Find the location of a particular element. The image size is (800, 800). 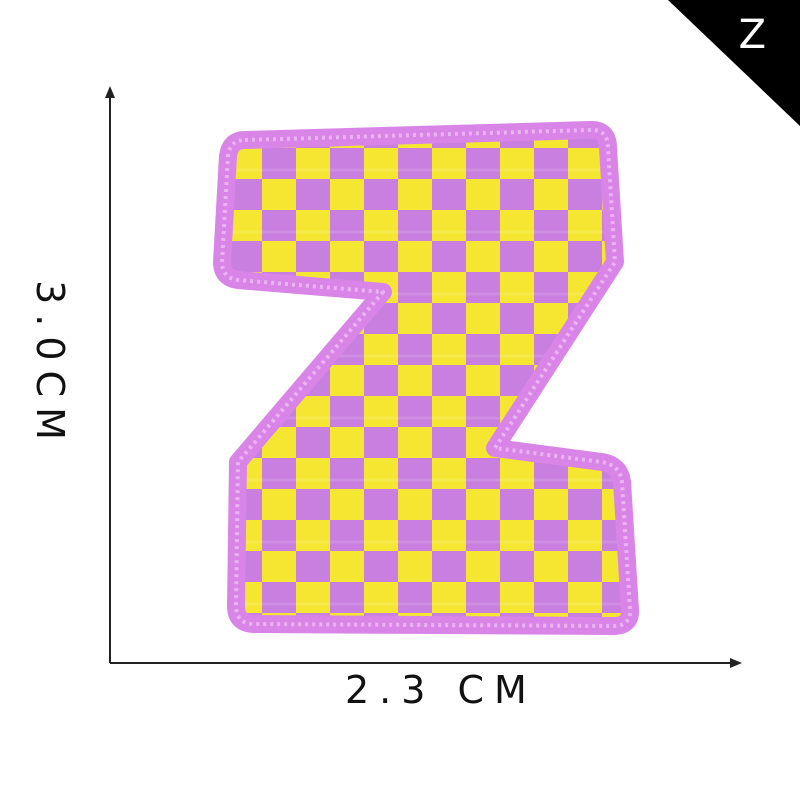

corner-letter-label: Z is located at coordinates (752, 35).